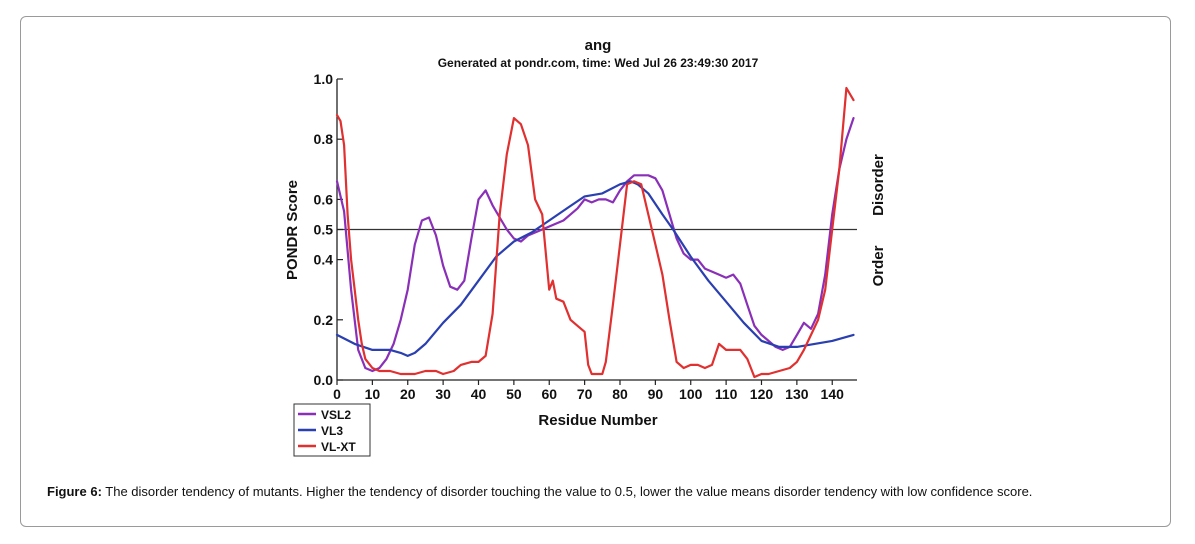 This screenshot has height=544, width=1195. I want to click on x-tick-label: 70, so click(585, 394).